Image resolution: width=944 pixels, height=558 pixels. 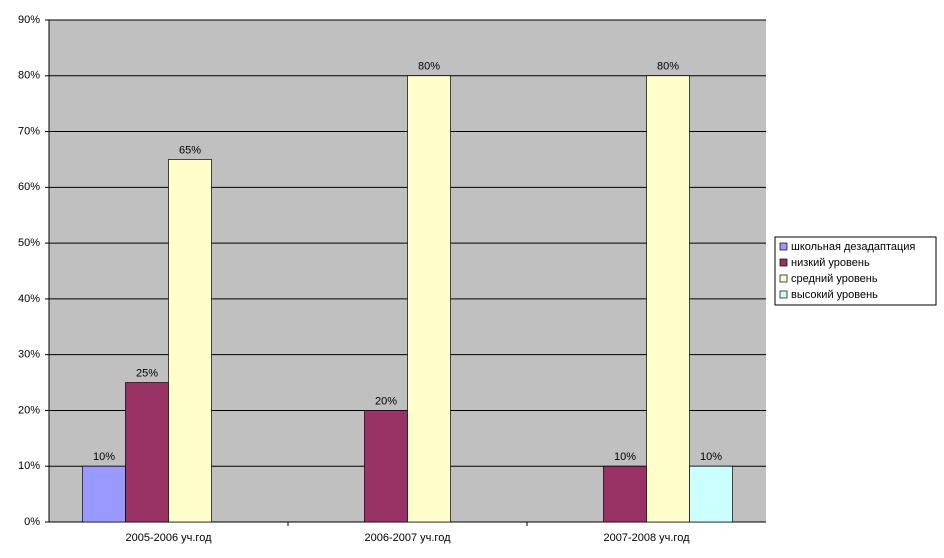 I want to click on y-tick-label: 30%, so click(x=29, y=355).